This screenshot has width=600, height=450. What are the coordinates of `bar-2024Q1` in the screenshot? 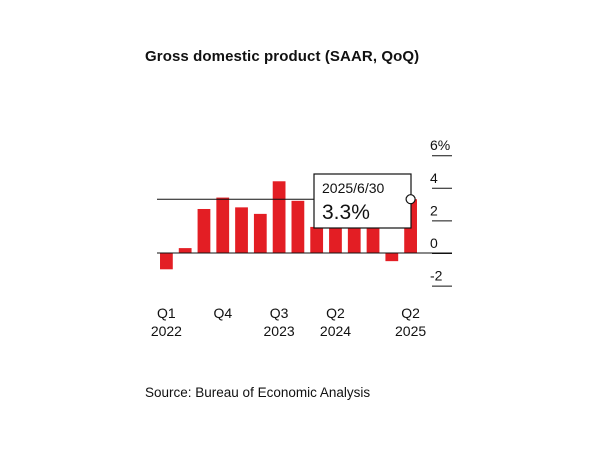 It's located at (317, 239).